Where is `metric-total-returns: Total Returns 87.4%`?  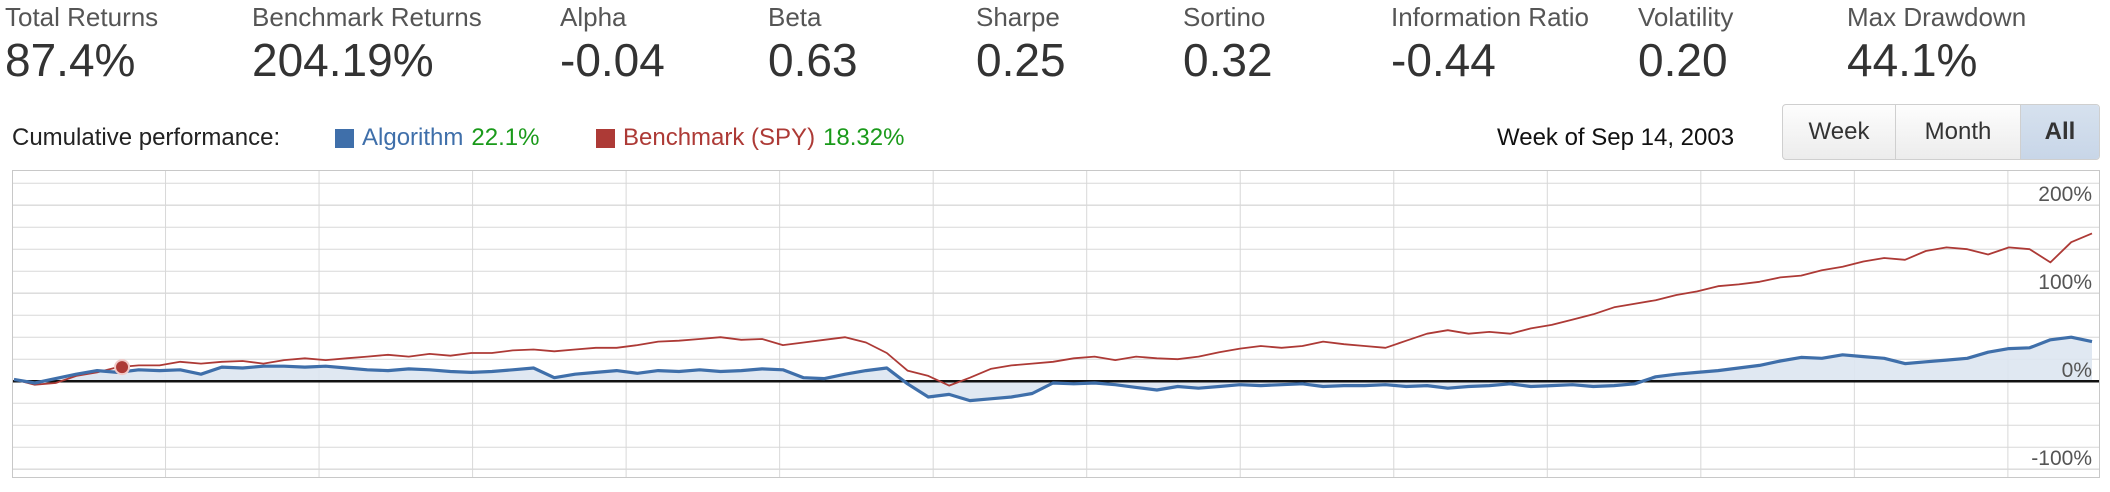
metric-total-returns: Total Returns 87.4% is located at coordinates (81, 43).